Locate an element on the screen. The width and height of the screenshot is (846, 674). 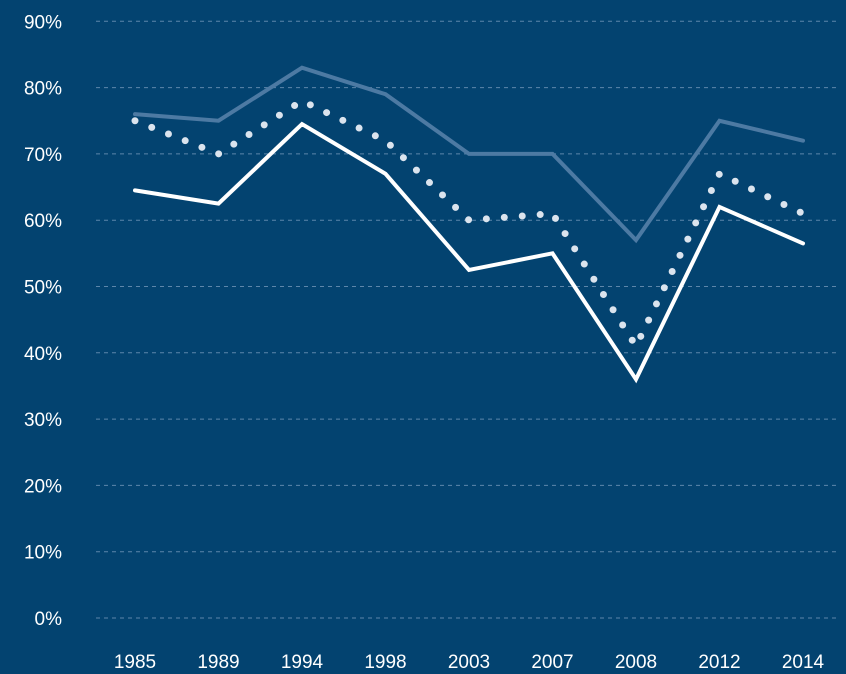
y-tick-label: 30% is located at coordinates (43, 420).